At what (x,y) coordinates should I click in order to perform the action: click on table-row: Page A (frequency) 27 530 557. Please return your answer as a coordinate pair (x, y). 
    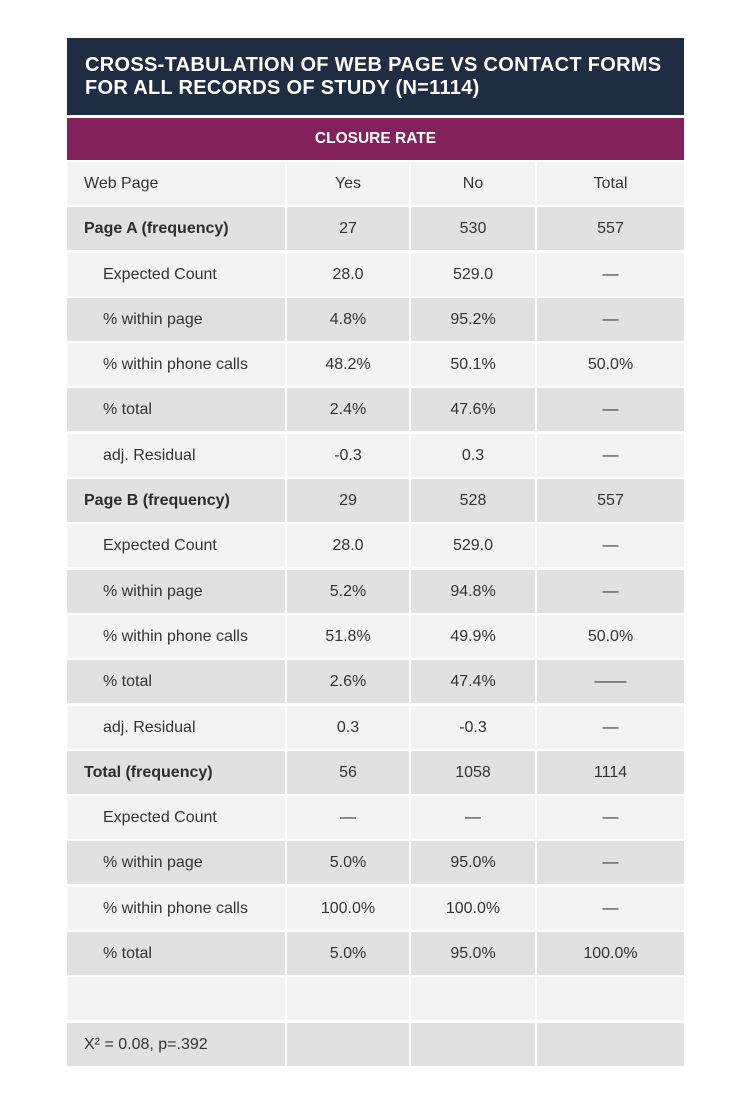
    Looking at the image, I should click on (375, 229).